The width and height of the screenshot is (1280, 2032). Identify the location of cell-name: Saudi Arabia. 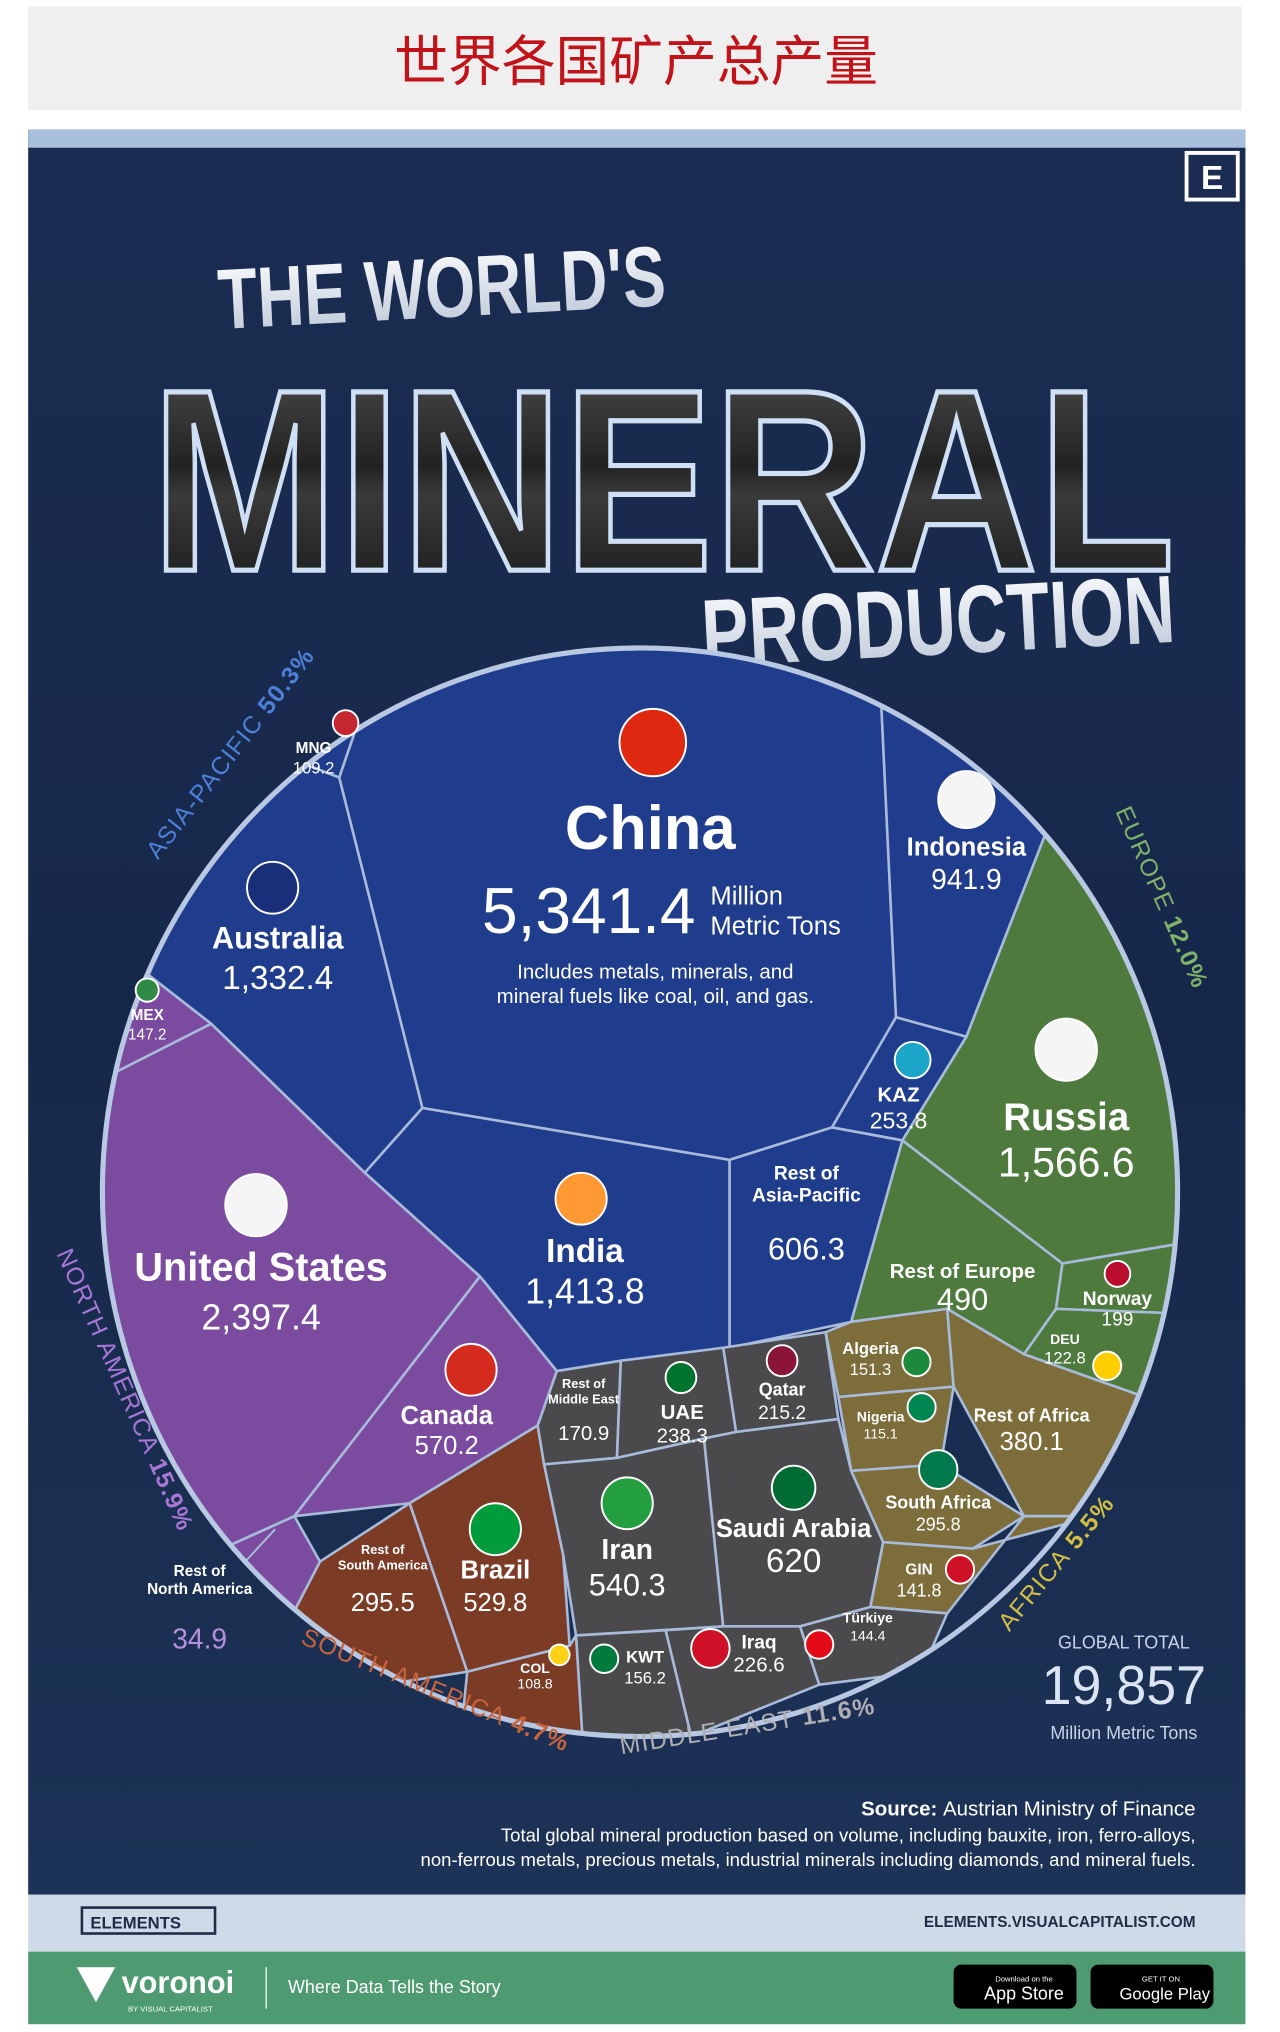
(794, 1529).